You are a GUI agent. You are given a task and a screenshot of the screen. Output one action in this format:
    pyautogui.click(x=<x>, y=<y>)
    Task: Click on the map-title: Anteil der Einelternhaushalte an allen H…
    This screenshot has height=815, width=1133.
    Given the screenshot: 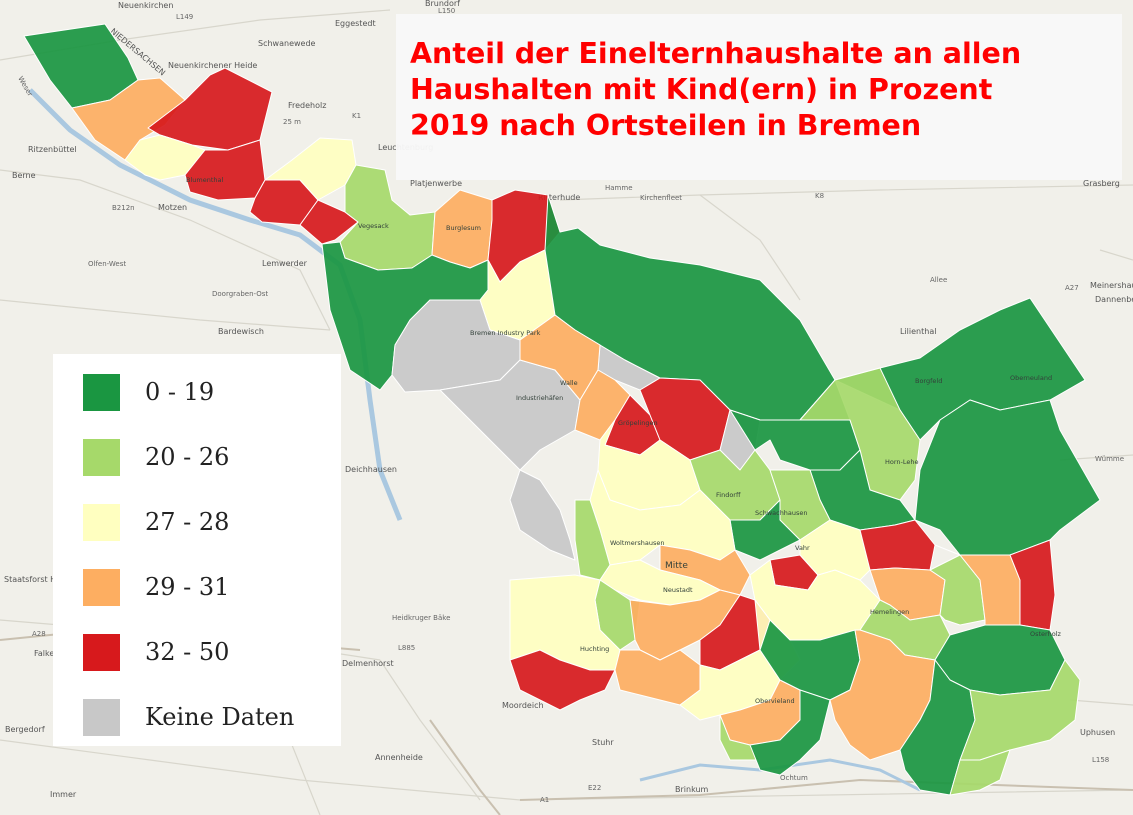 What is the action you would take?
    pyautogui.click(x=760, y=90)
    